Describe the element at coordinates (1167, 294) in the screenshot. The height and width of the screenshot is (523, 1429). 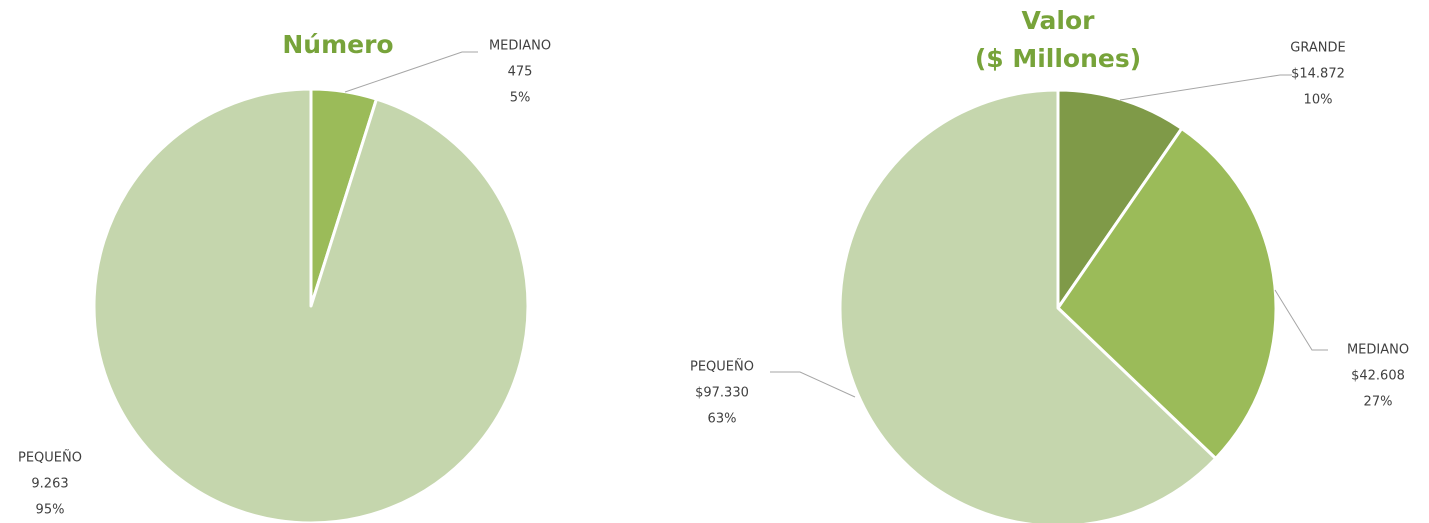
I see `pie-slice` at that location.